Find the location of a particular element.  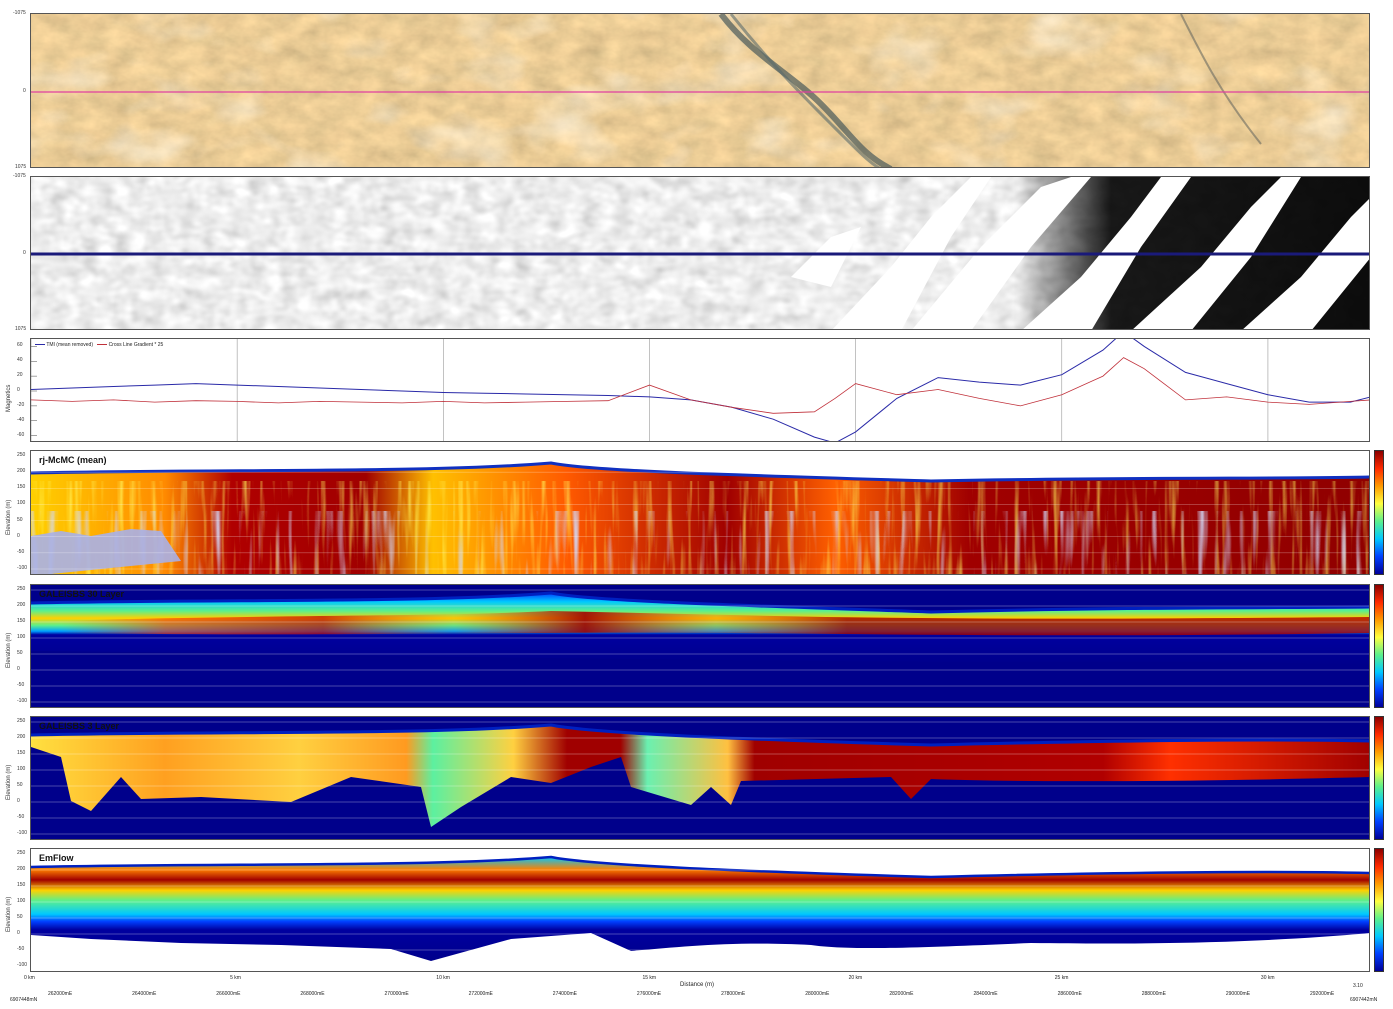

easting-tick: 278000mE is located at coordinates (733, 994).